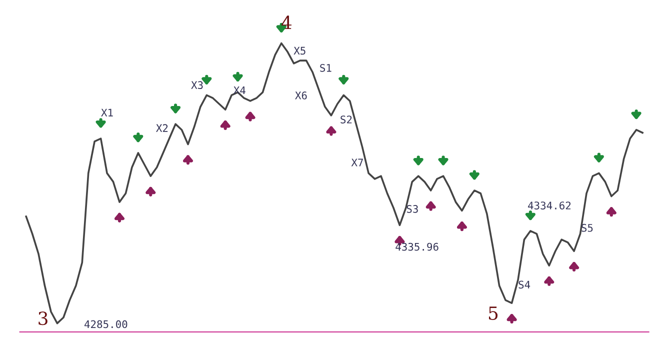 The height and width of the screenshot is (344, 662). I want to click on annotation: 4285.00, so click(106, 324).